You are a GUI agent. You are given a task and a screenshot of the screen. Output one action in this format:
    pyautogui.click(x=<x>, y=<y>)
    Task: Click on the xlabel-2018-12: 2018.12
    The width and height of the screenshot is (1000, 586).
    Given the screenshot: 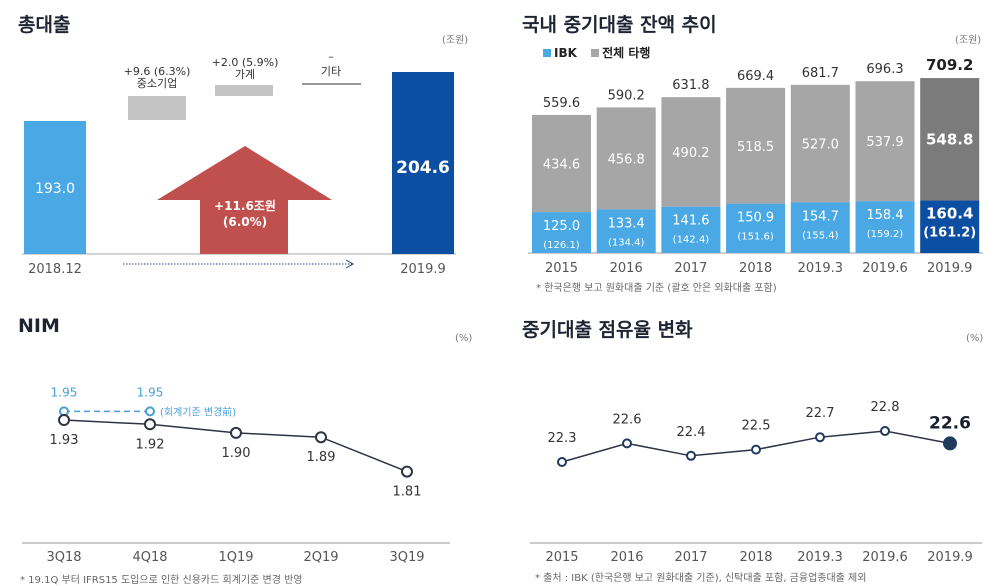 What is the action you would take?
    pyautogui.click(x=55, y=269)
    